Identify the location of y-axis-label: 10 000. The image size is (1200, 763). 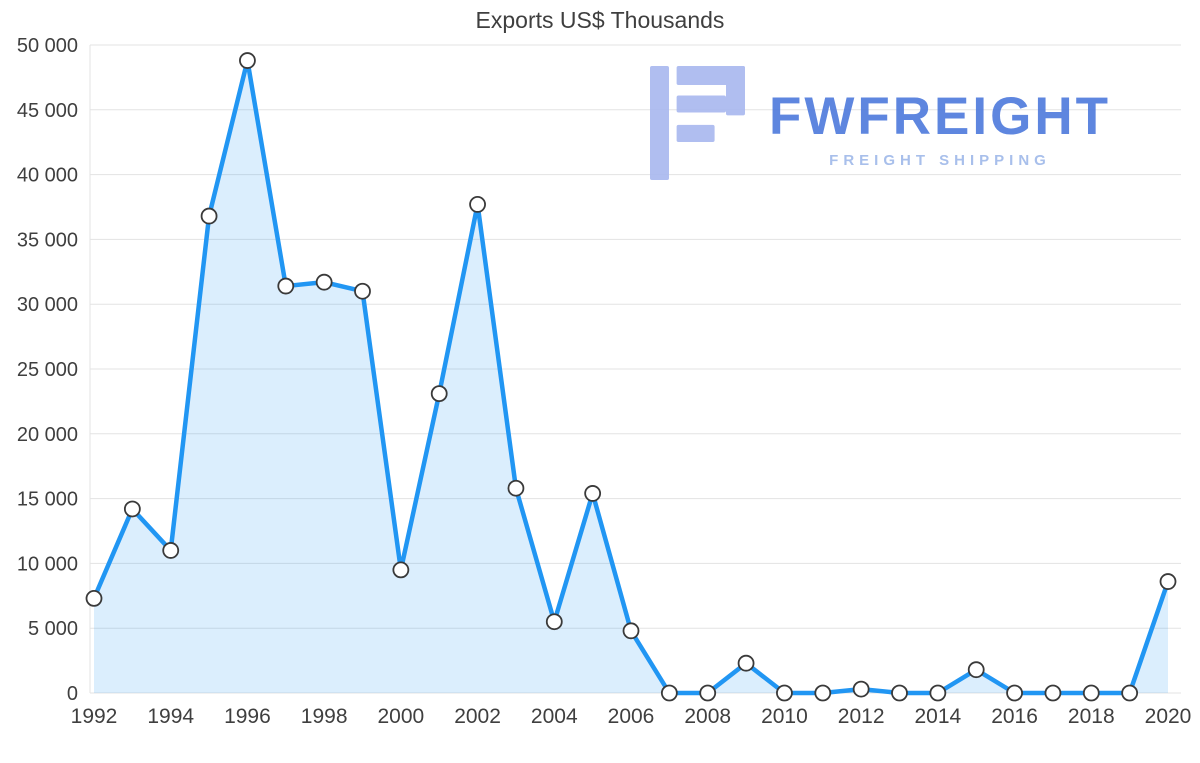
(47, 564).